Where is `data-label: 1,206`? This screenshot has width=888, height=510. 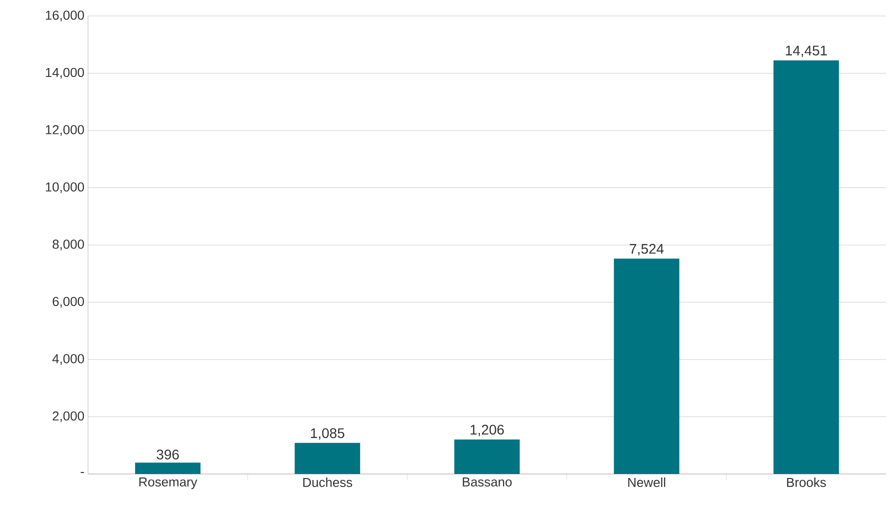
data-label: 1,206 is located at coordinates (487, 430).